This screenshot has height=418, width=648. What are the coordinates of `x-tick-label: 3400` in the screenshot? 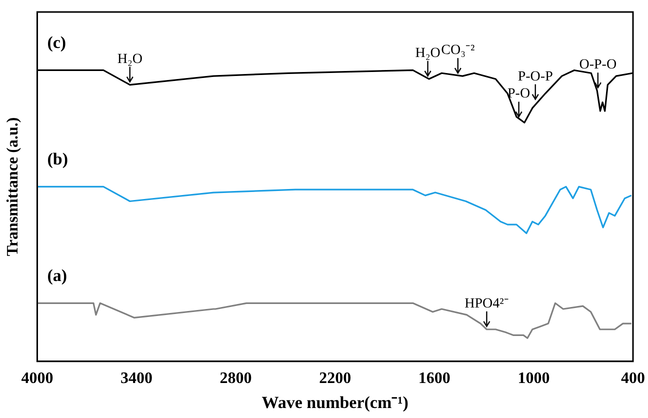 It's located at (136, 379).